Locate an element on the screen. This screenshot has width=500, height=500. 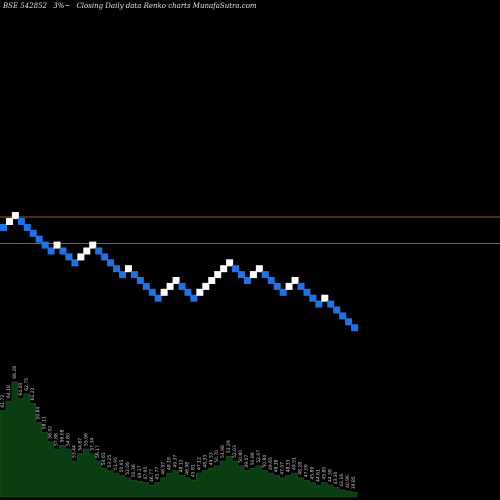
volume-value-label: 48.12 is located at coordinates (182, 465).